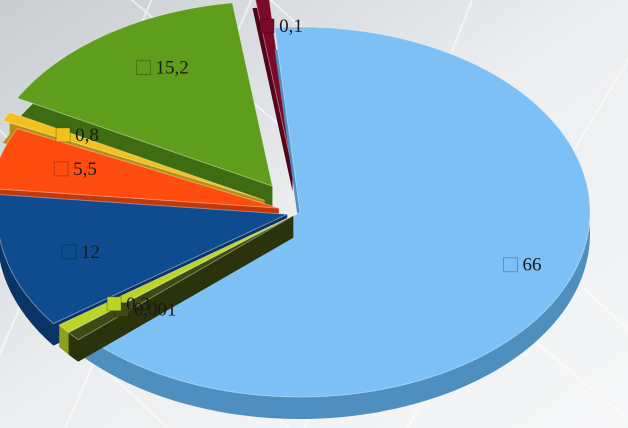  What do you see at coordinates (532, 265) in the screenshot?
I see `slice-66-label: 66` at bounding box center [532, 265].